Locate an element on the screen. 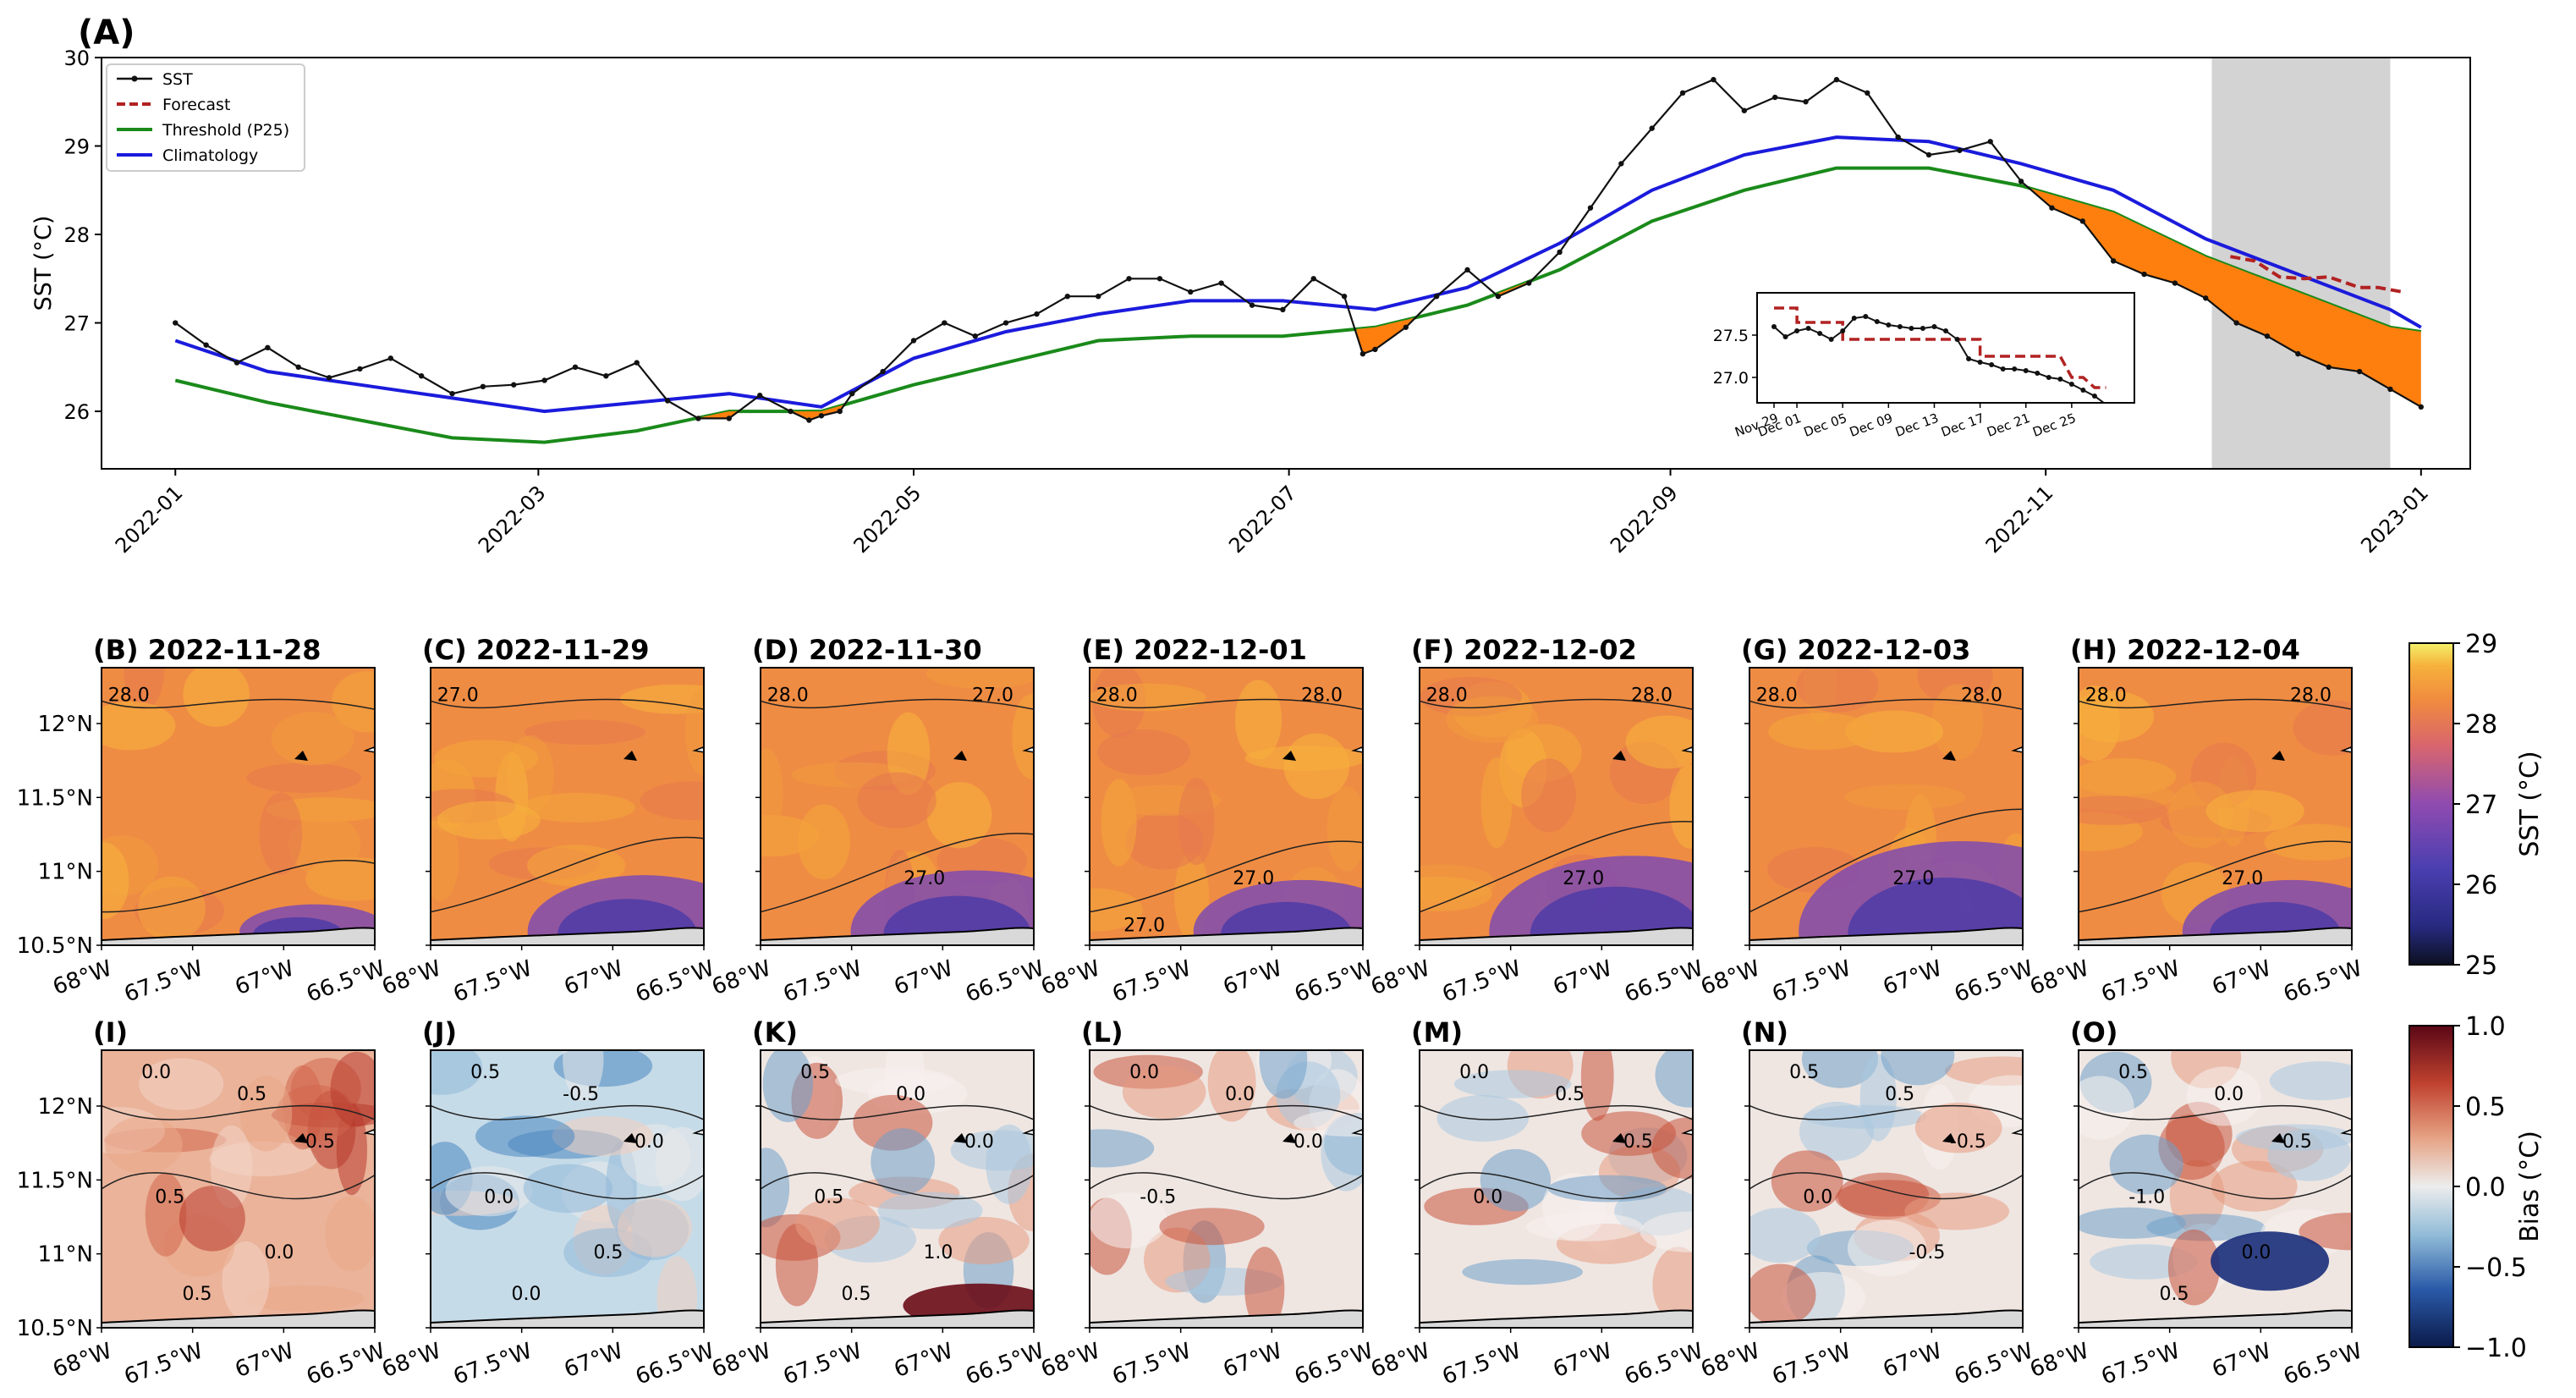 Image resolution: width=2576 pixels, height=1398 pixels. sst-colorbar-label: SST (°C) is located at coordinates (2530, 803).